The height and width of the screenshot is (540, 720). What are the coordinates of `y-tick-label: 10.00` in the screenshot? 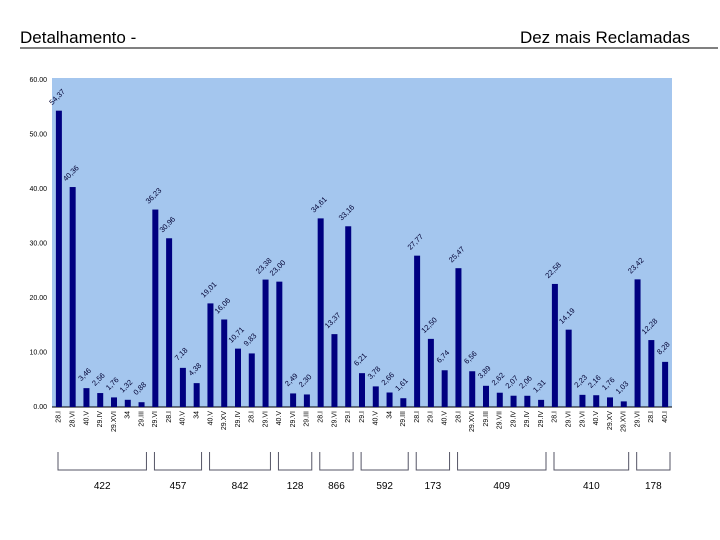 It's located at (38, 352).